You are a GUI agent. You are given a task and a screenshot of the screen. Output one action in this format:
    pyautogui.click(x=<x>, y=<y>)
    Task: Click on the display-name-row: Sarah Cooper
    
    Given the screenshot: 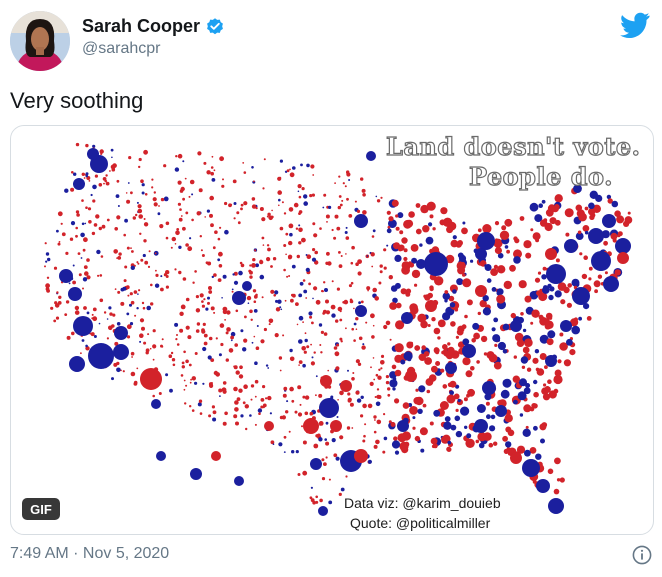 What is the action you would take?
    pyautogui.click(x=153, y=26)
    